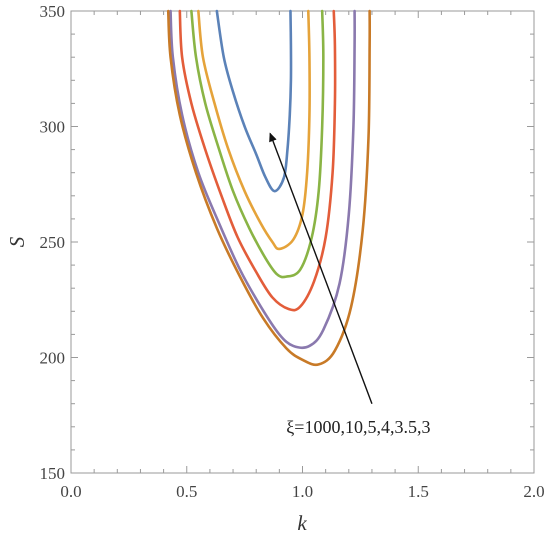  What do you see at coordinates (53, 11) in the screenshot?
I see `y-tick-label: 350` at bounding box center [53, 11].